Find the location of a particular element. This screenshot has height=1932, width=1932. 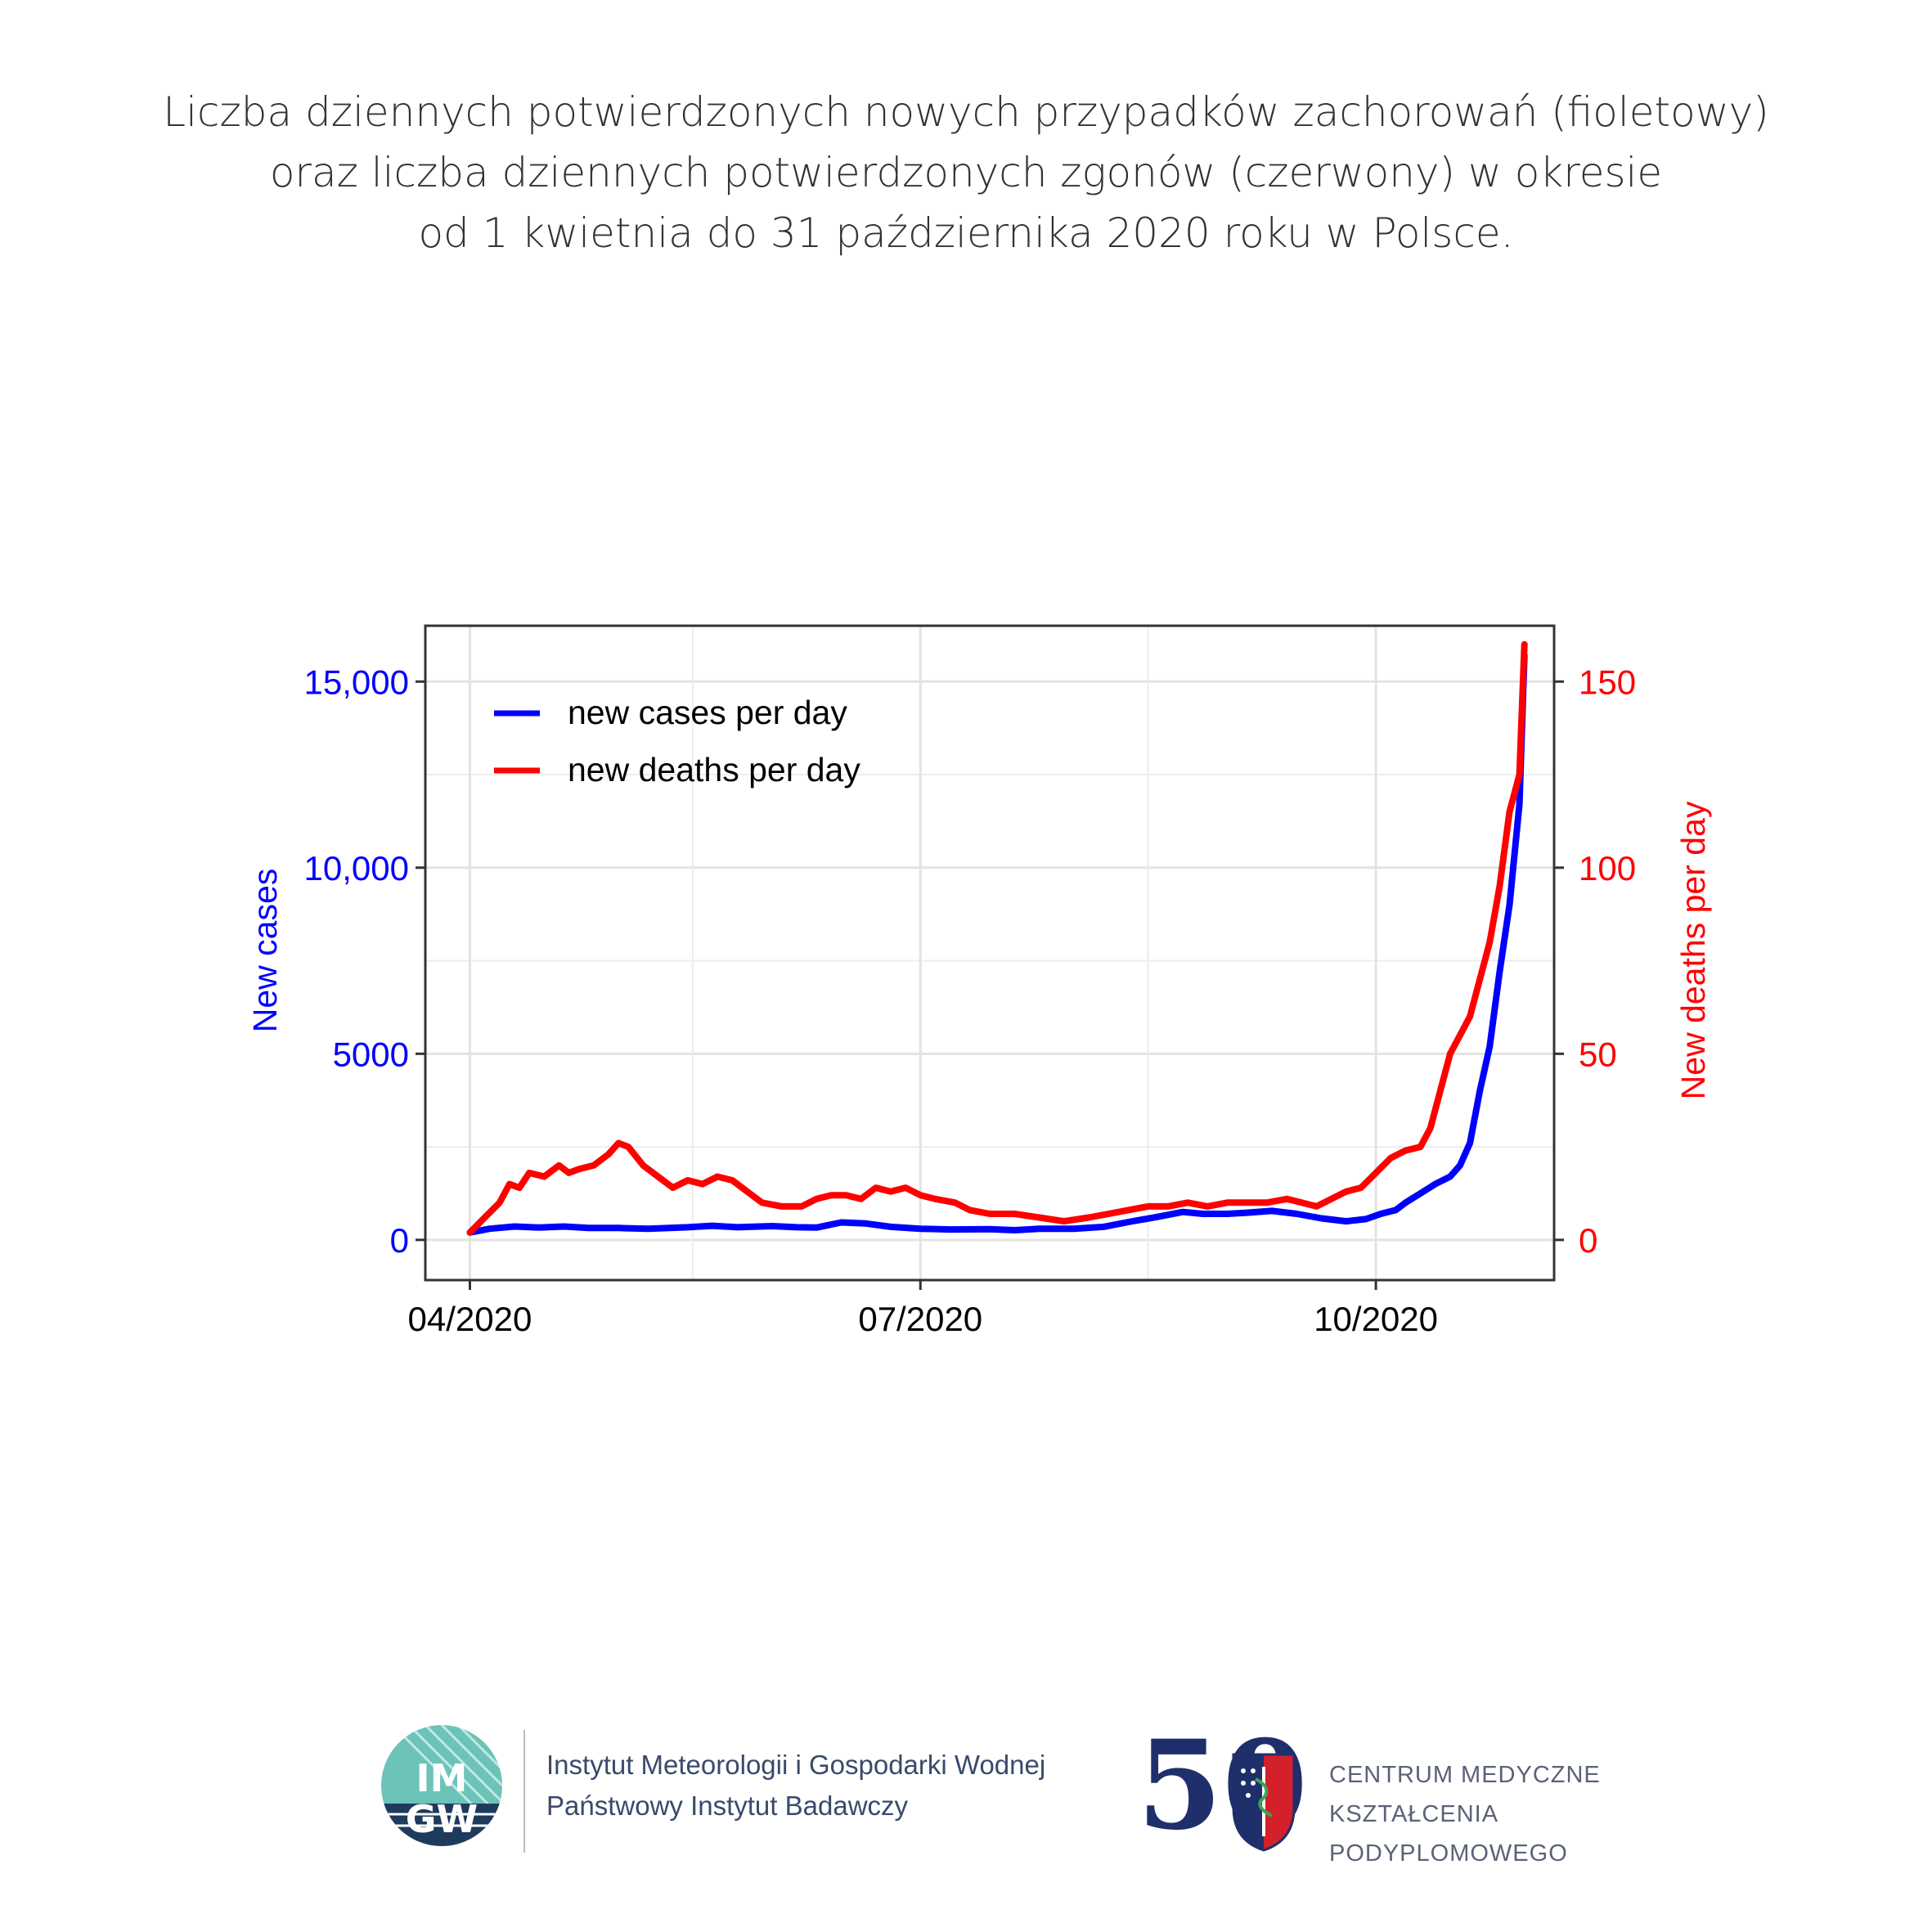

cmkp-name-line-2: KSZTAŁCENIA is located at coordinates (1414, 1814).